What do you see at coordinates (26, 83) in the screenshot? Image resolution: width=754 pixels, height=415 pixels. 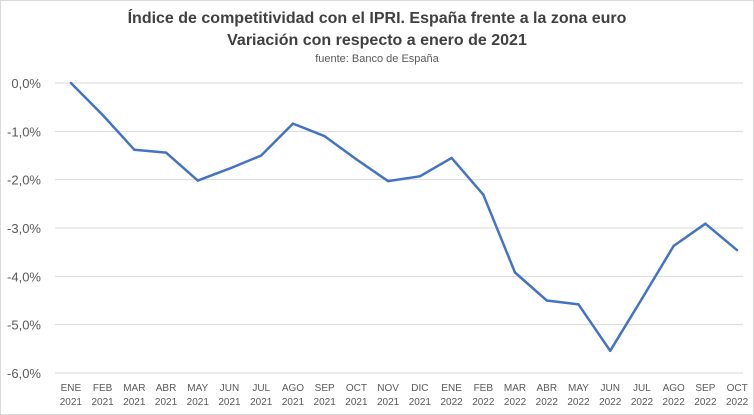 I see `y-tick-label: 0,0%` at bounding box center [26, 83].